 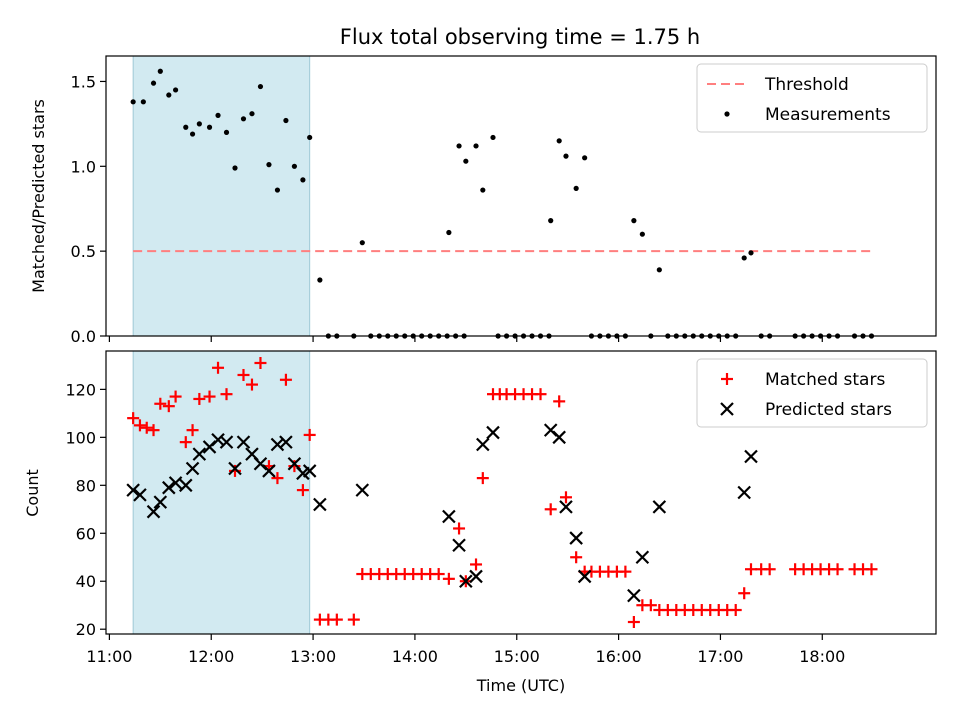 I want to click on y-tick-label: 60, so click(x=86, y=533).